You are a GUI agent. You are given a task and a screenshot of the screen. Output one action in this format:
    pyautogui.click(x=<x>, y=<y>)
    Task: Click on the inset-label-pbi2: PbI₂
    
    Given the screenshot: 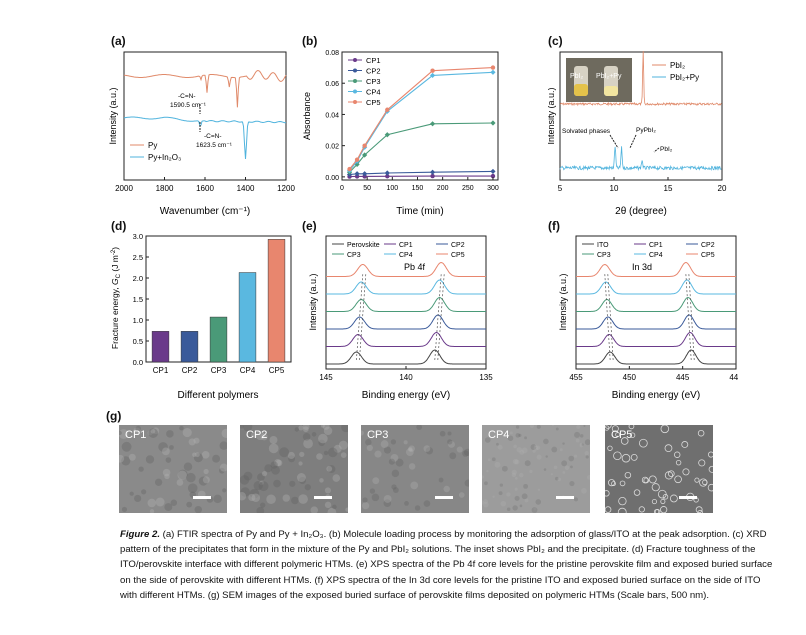 What is the action you would take?
    pyautogui.click(x=577, y=76)
    